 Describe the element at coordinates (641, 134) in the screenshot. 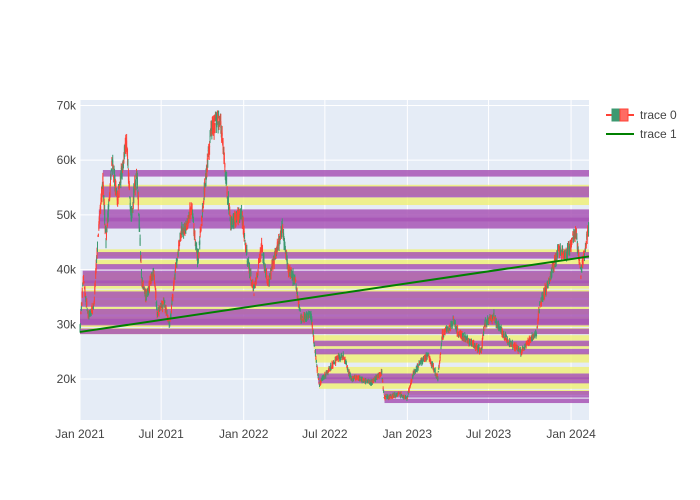

I see `legend-item-trace-1: trace 1` at that location.